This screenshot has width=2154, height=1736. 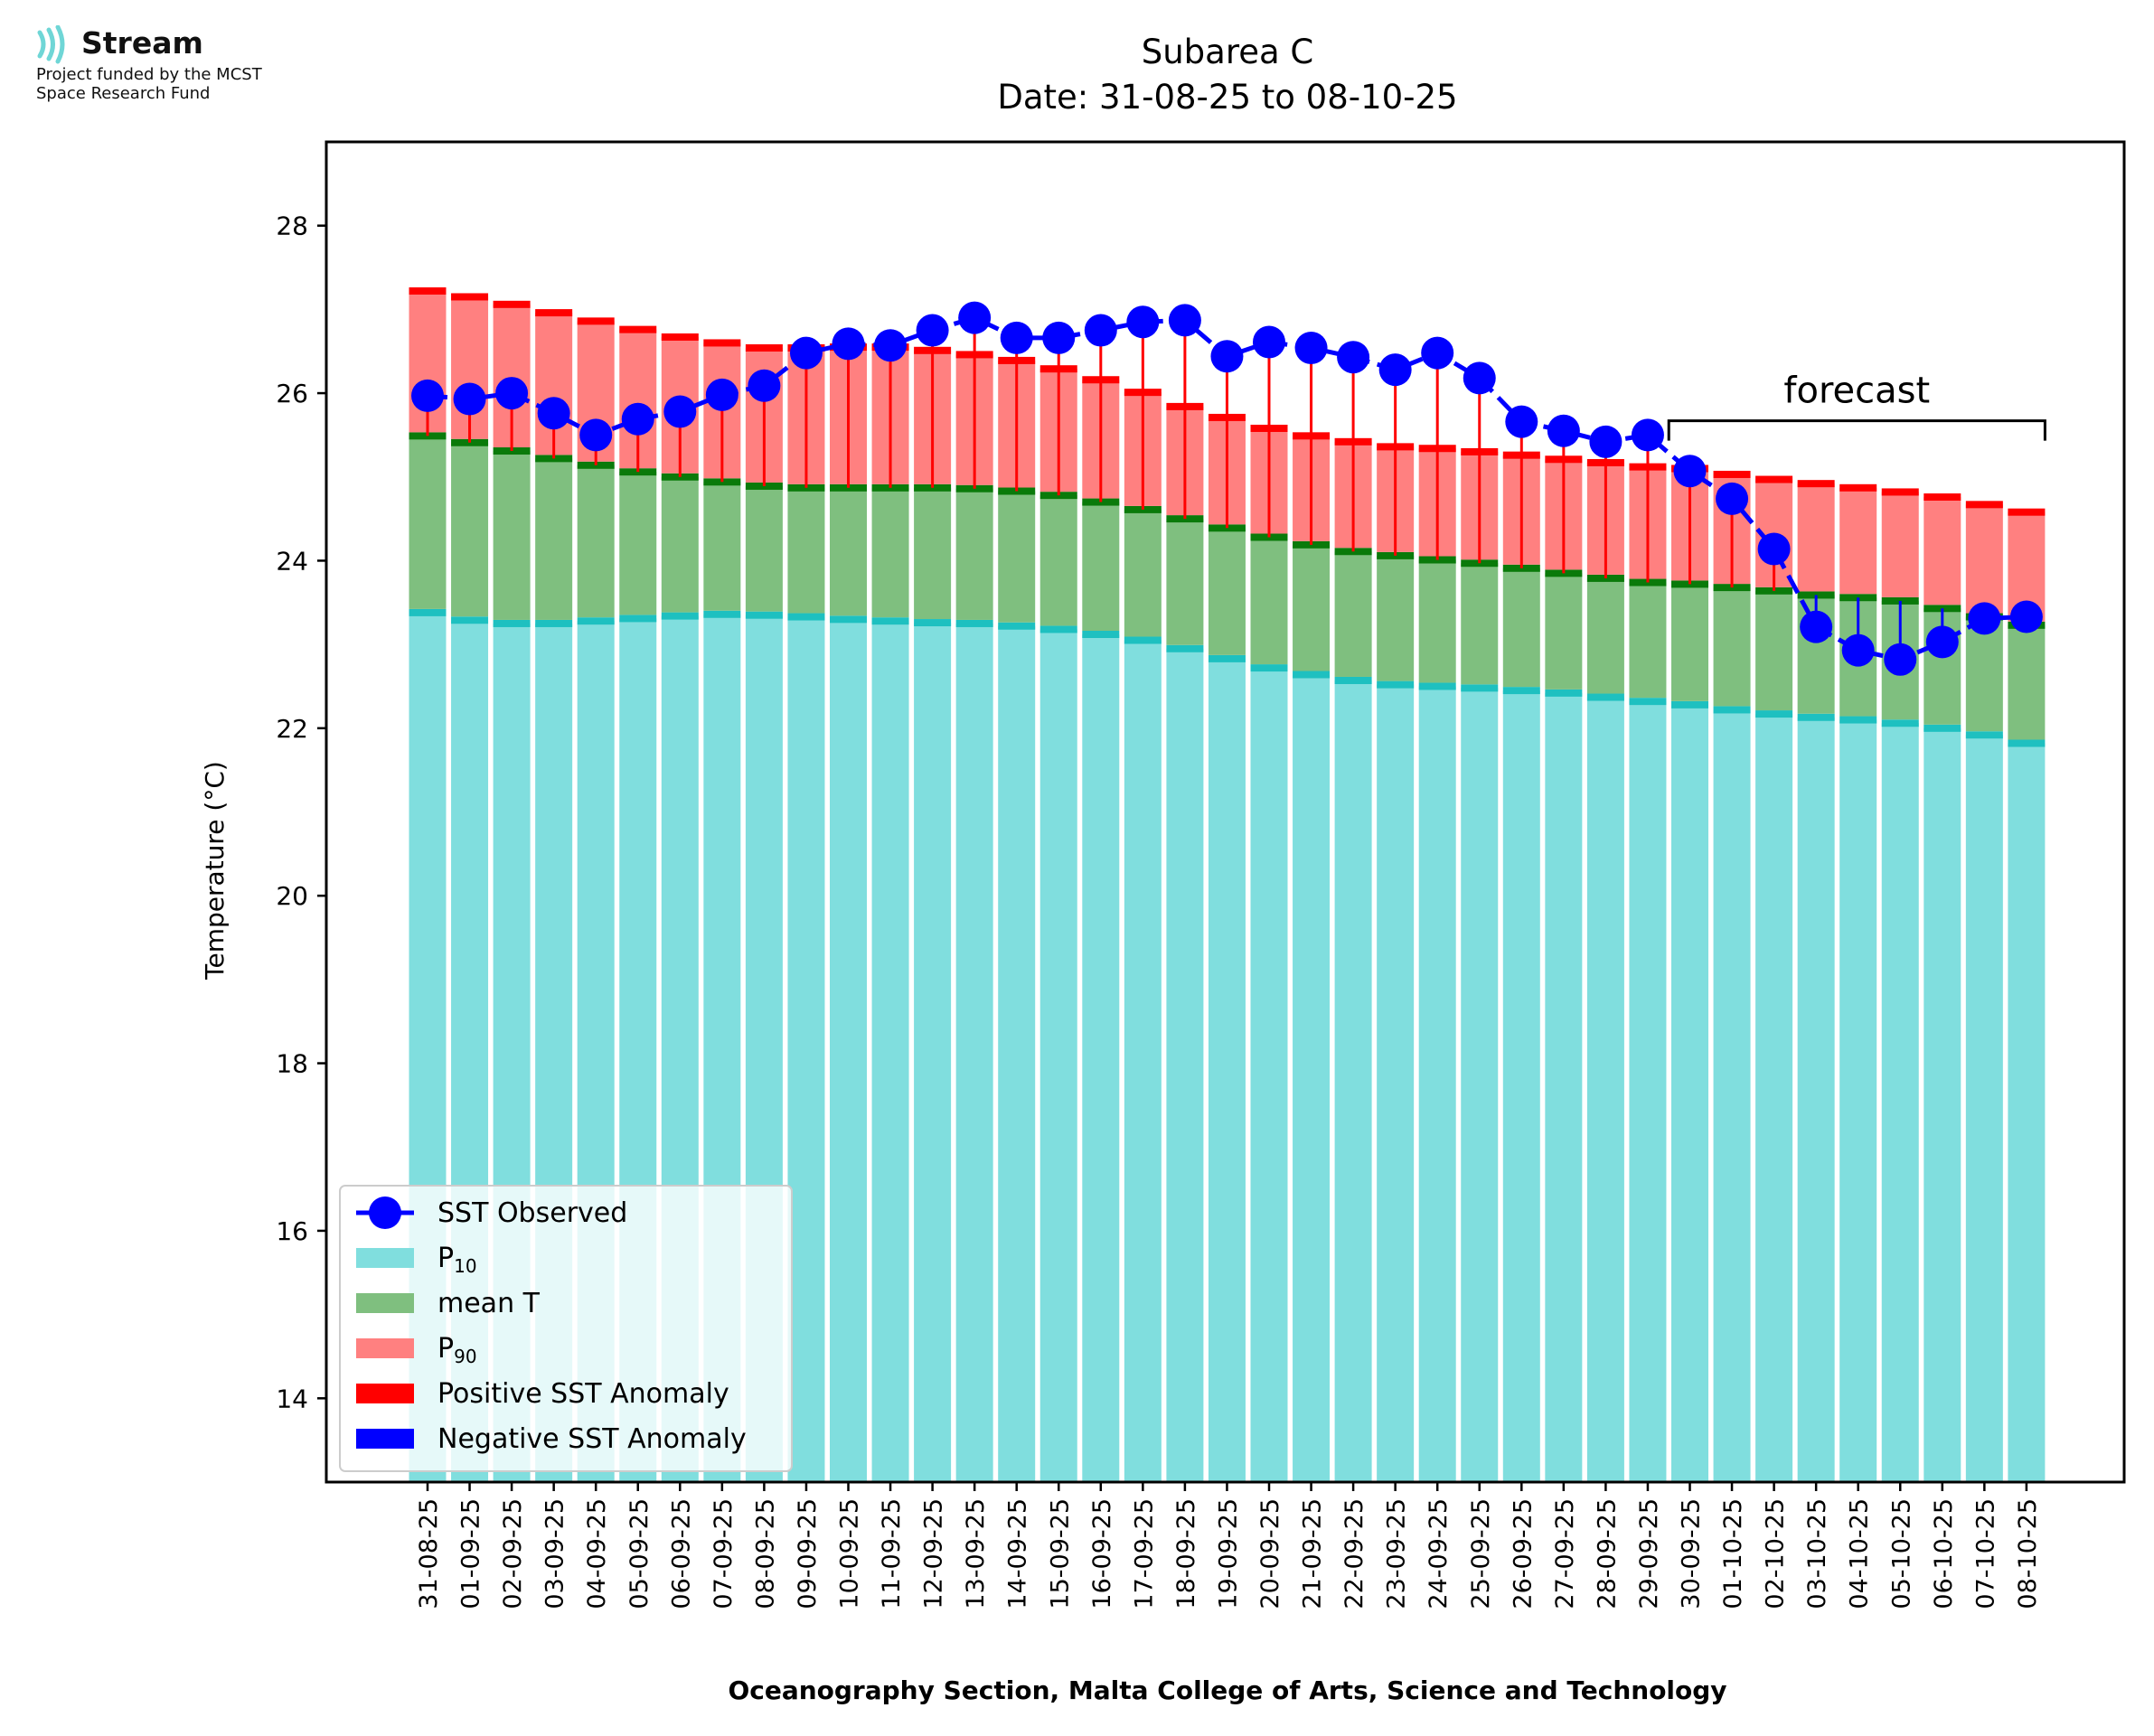 What do you see at coordinates (215, 871) in the screenshot?
I see `y-axis-label: Temperature (°C)` at bounding box center [215, 871].